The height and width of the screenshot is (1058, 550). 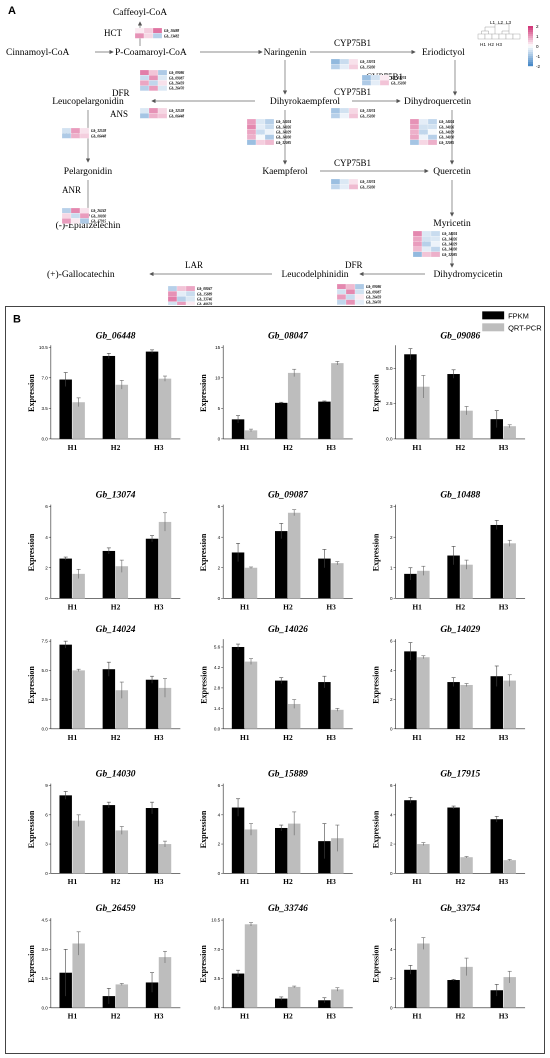 I want to click on y-tick-label: 1, so click(x=391, y=567).